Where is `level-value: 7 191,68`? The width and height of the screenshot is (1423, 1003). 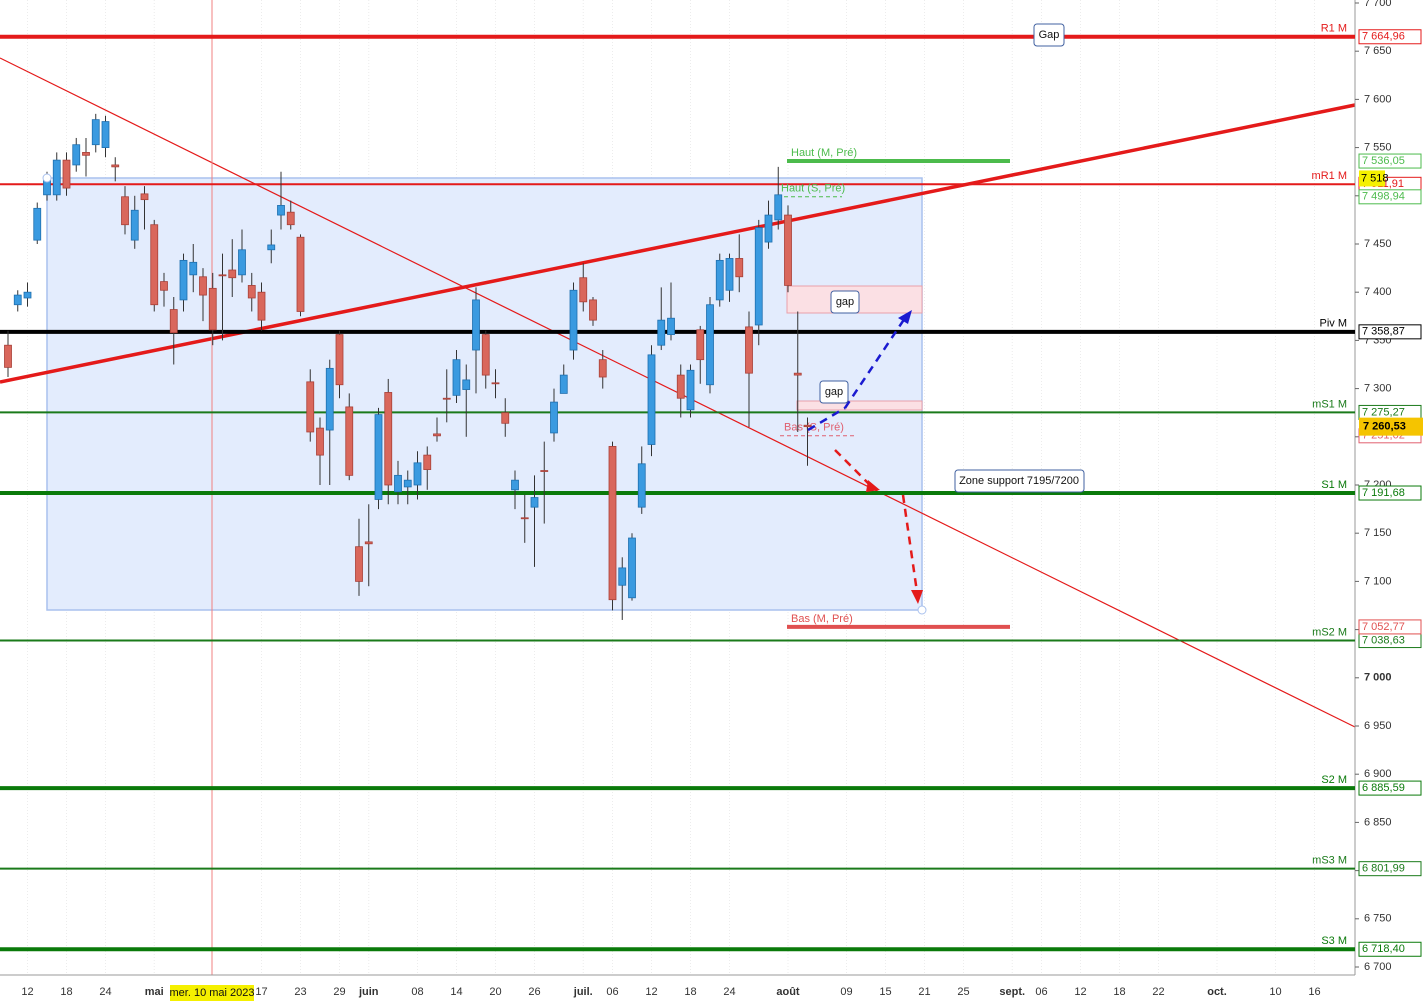 level-value: 7 191,68 is located at coordinates (1383, 493).